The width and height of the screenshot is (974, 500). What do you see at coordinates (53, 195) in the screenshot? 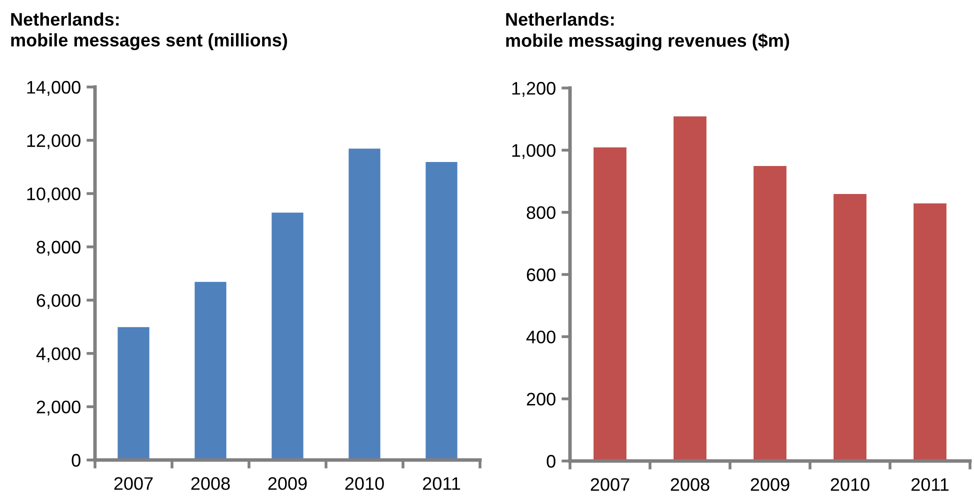
I see `y-tick-label: 10,000` at bounding box center [53, 195].